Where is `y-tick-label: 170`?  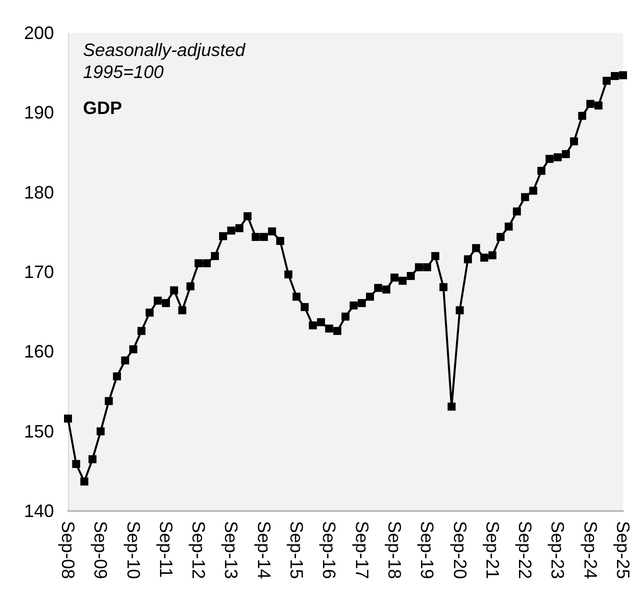
y-tick-label: 170 is located at coordinates (39, 272).